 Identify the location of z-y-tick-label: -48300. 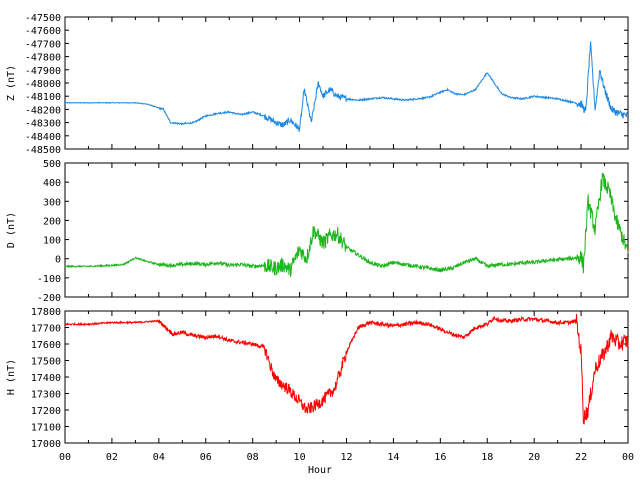
(43, 124).